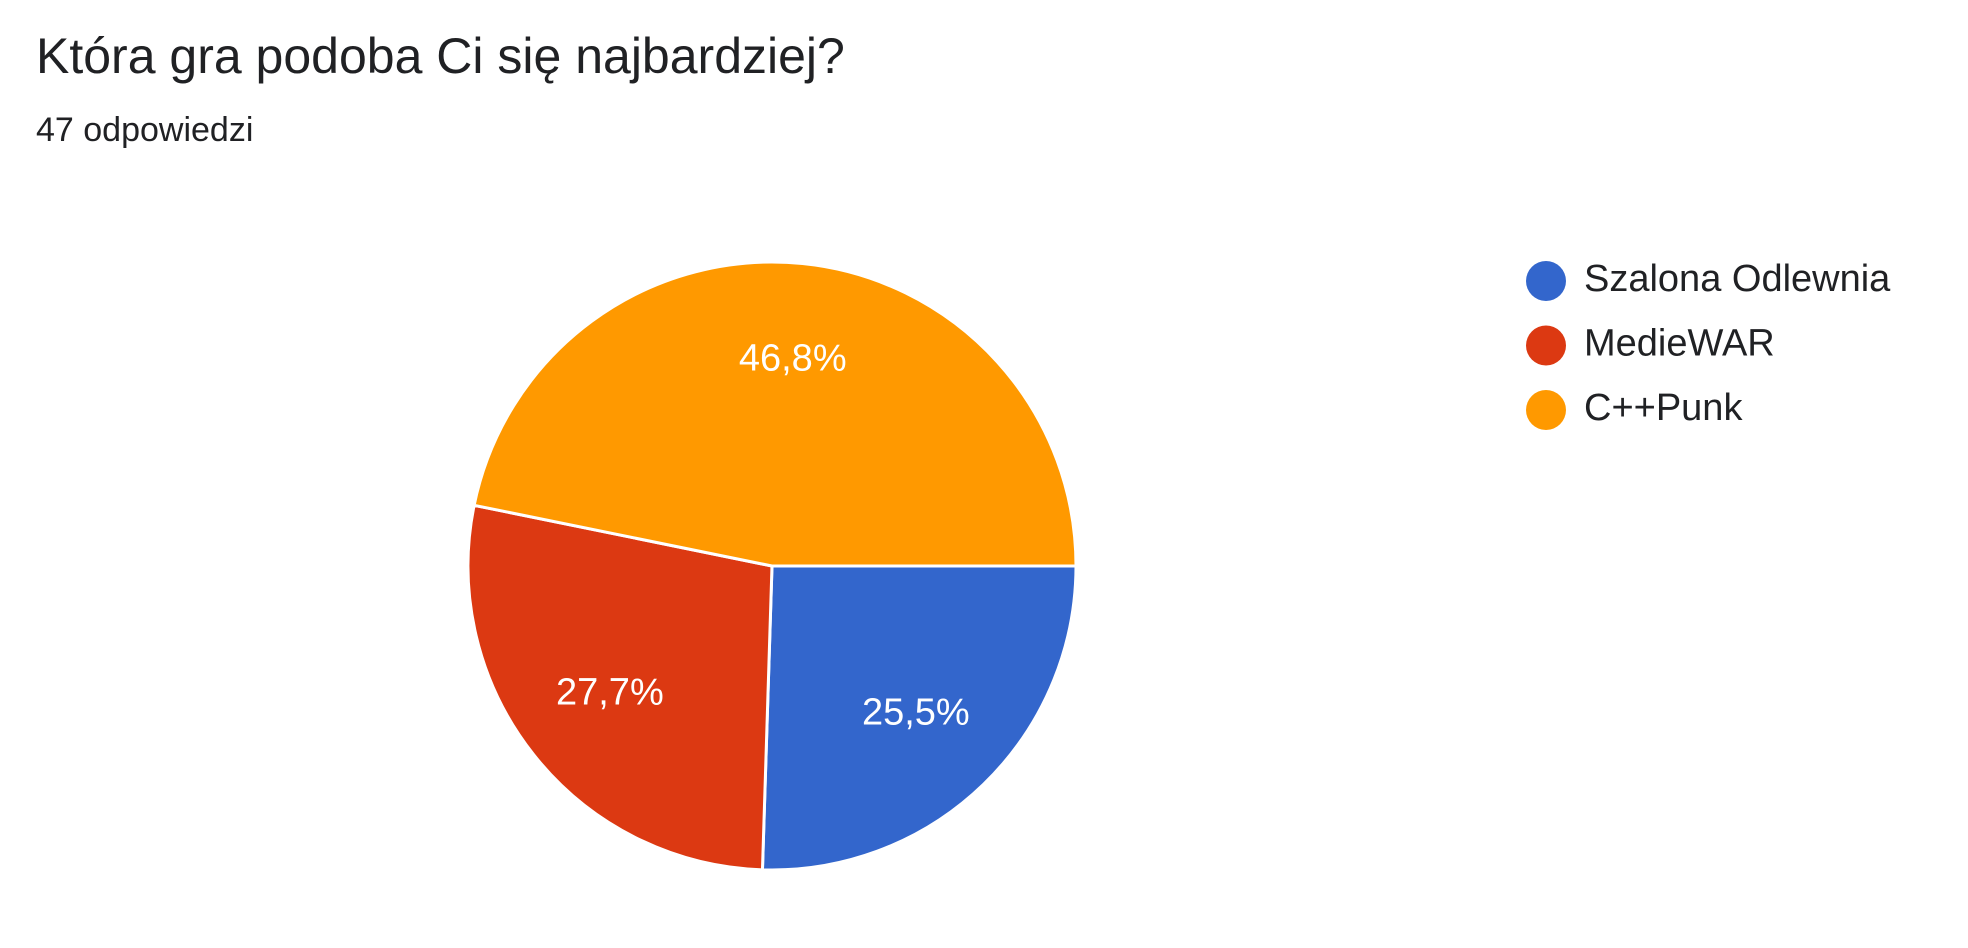 The image size is (1968, 948). I want to click on chart-title: Która gra podoba Ci się najbardziej?, so click(440, 56).